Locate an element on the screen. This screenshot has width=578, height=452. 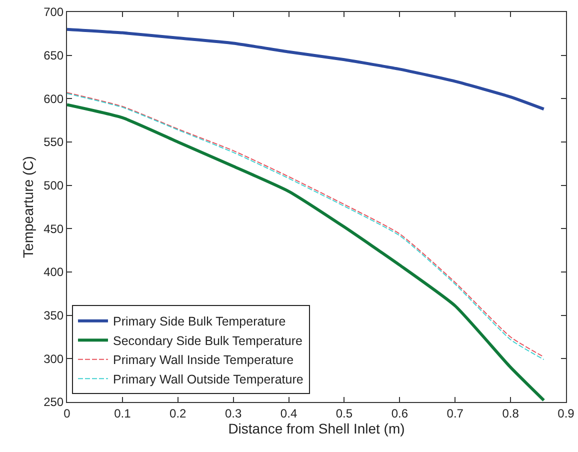
x-tick-label: 0.2 is located at coordinates (178, 413).